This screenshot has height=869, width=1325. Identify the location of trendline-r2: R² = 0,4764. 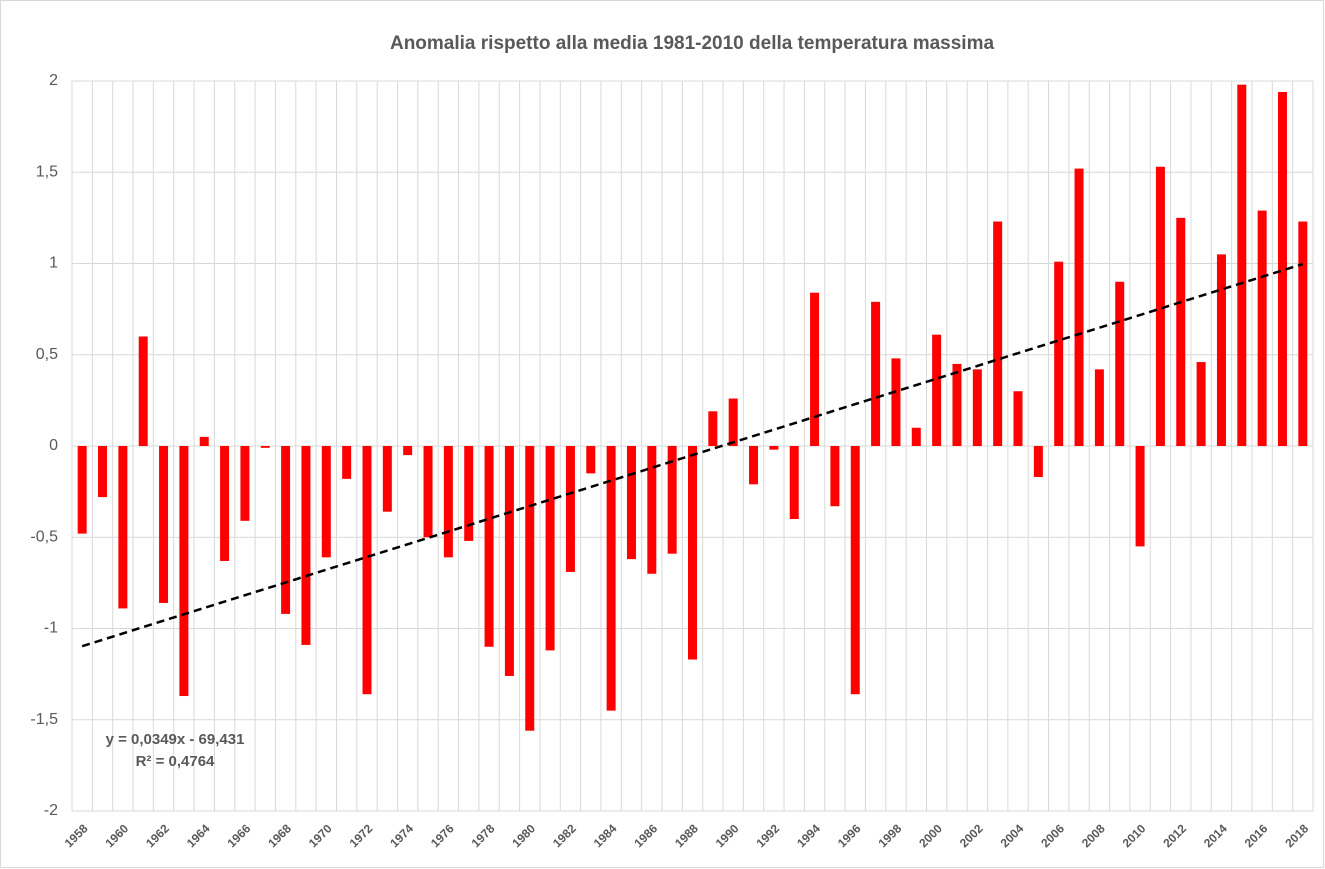
(175, 761).